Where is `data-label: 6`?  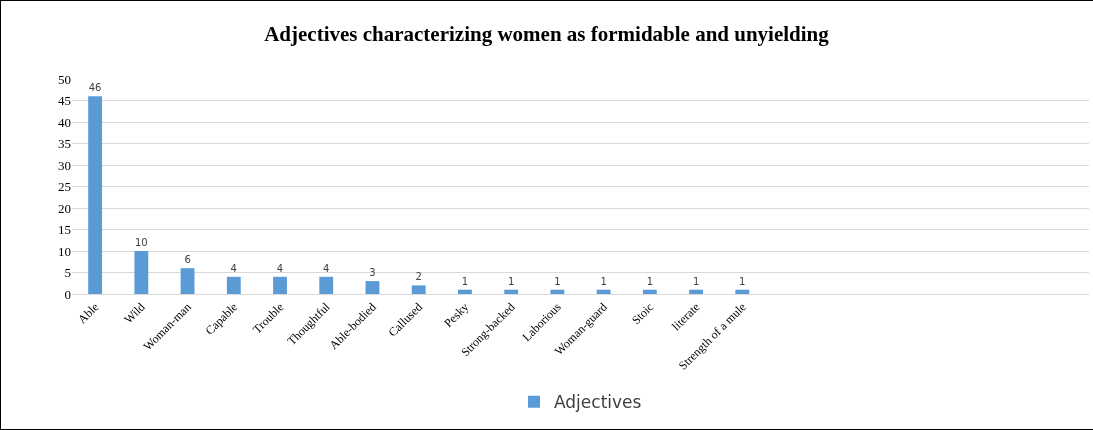 data-label: 6 is located at coordinates (187, 260).